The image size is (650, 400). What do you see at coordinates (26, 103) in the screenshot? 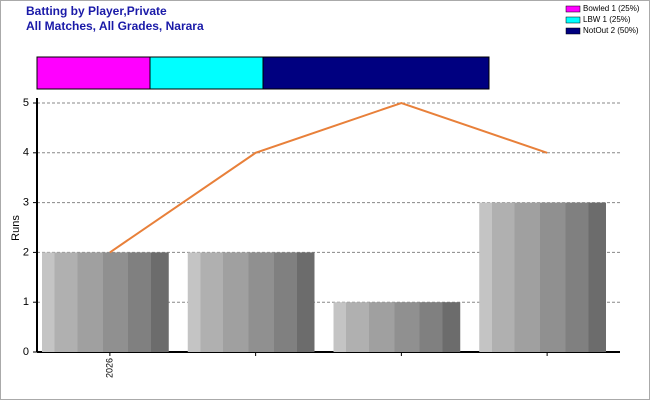
I see `y-tick-label: 5` at bounding box center [26, 103].